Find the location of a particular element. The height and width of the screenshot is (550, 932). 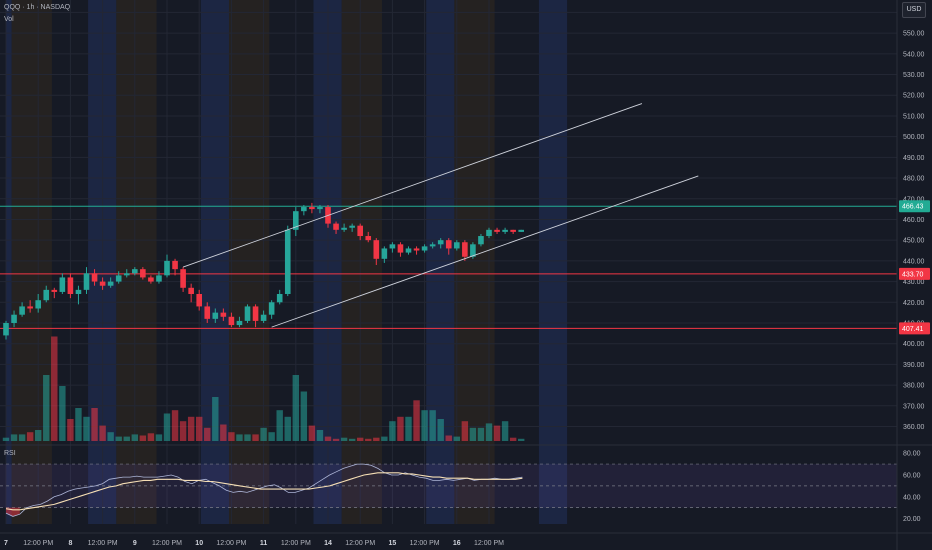

price-tick-label: 500.00 is located at coordinates (914, 137).